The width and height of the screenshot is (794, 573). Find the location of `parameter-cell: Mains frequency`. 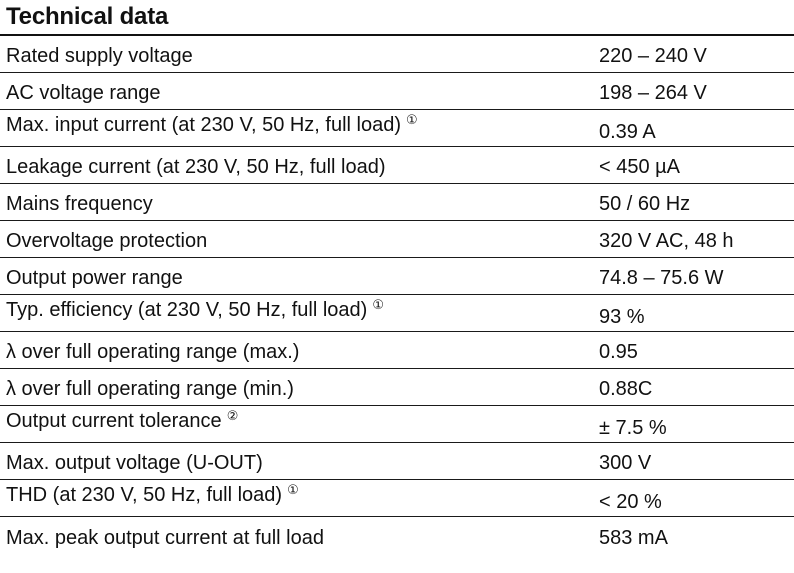

parameter-cell: Mains frequency is located at coordinates (79, 204).